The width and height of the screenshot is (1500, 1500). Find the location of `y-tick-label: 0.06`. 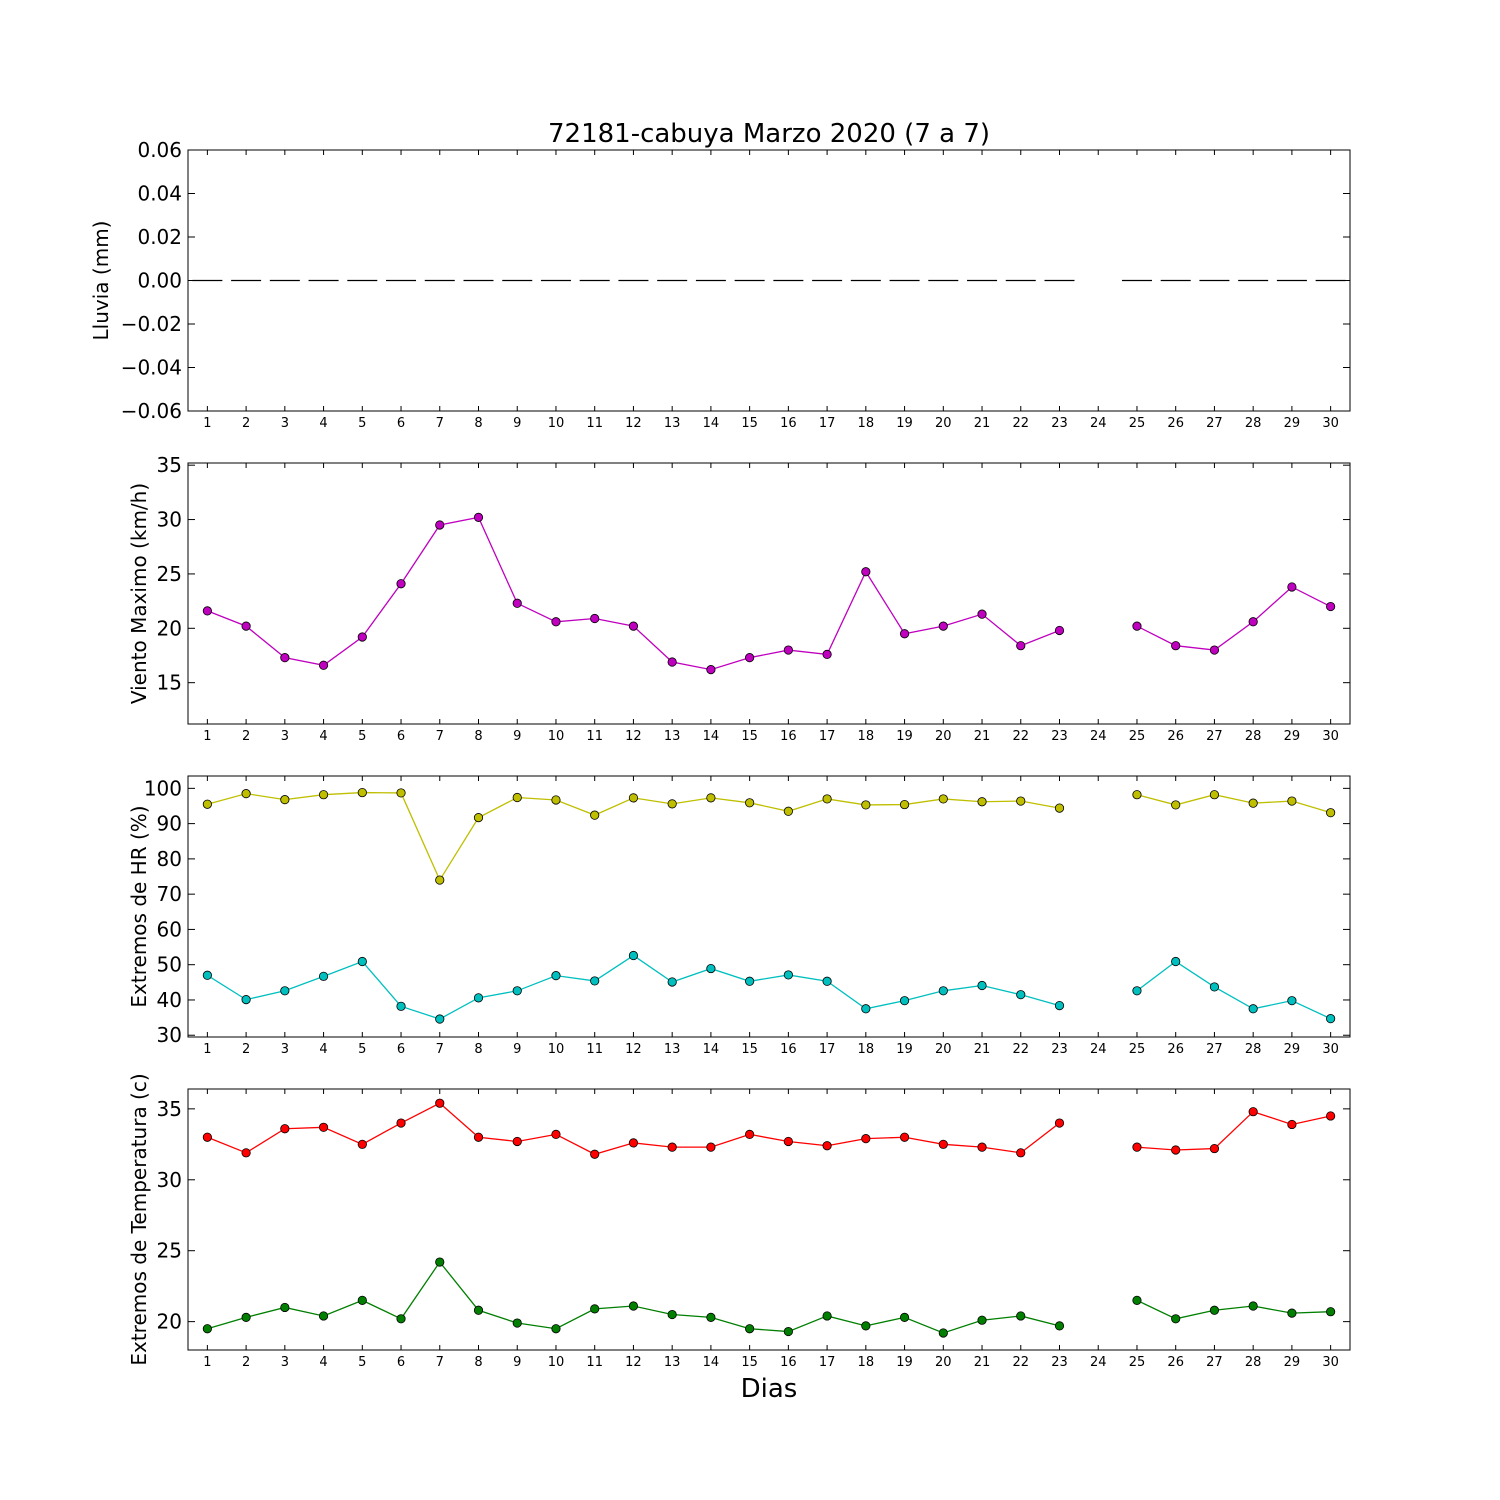

y-tick-label: 0.06 is located at coordinates (159, 150).